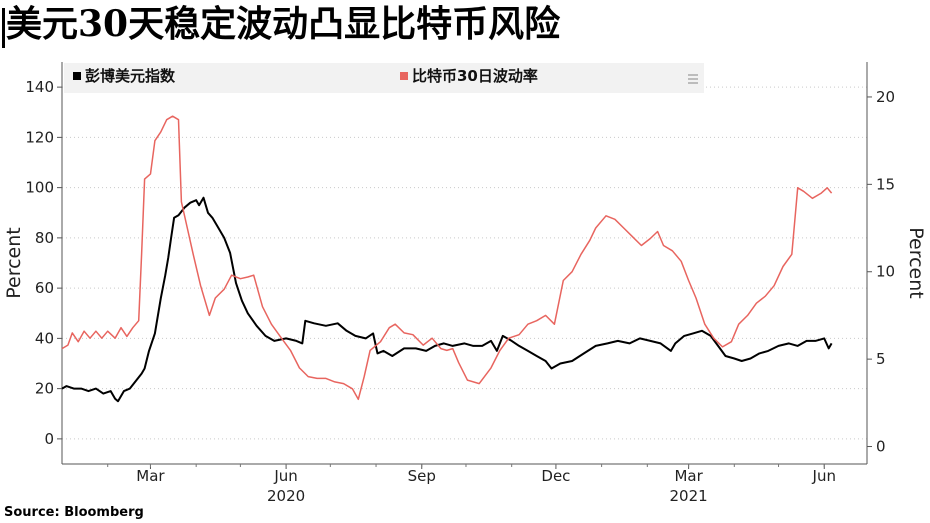  What do you see at coordinates (49, 439) in the screenshot?
I see `left-tick-label: 0` at bounding box center [49, 439].